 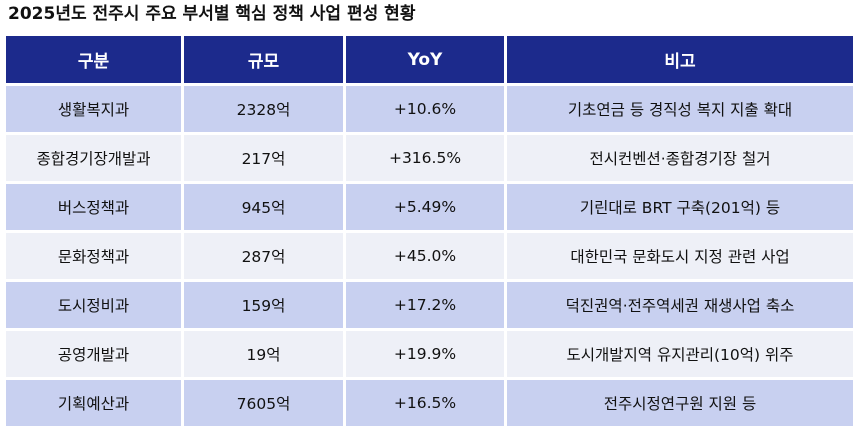 What do you see at coordinates (263, 305) in the screenshot?
I see `table-cell: 159억` at bounding box center [263, 305].